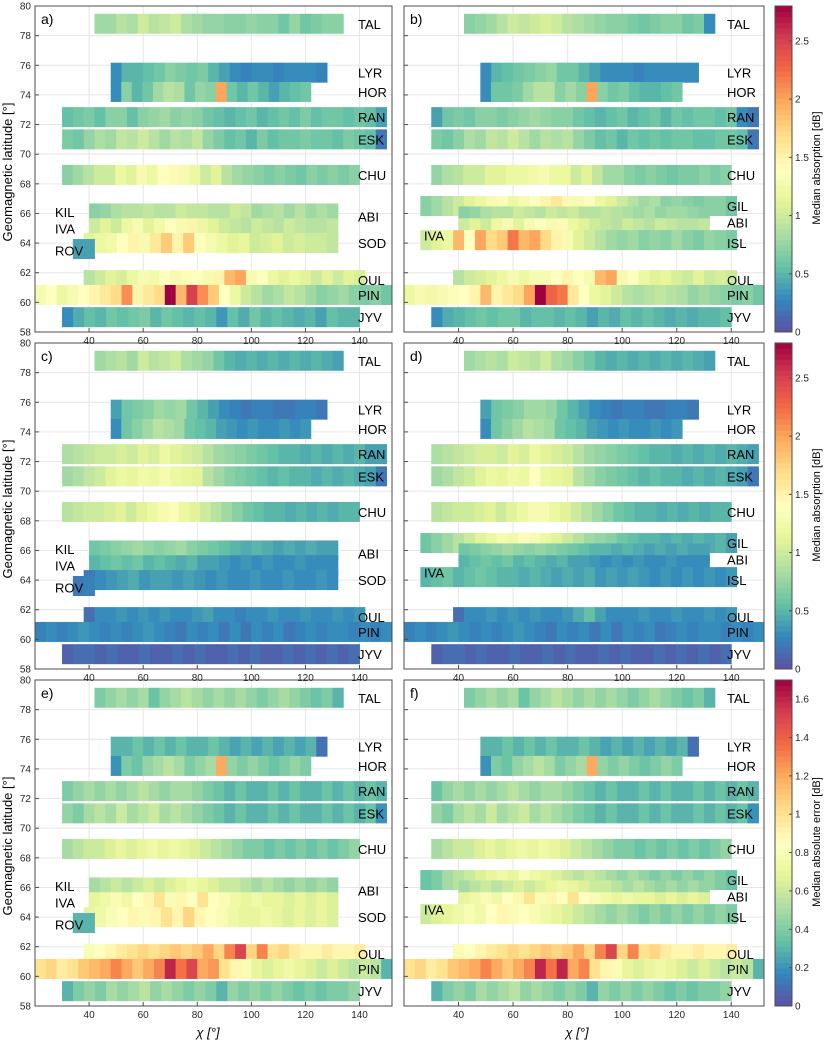 The width and height of the screenshot is (830, 1042). Describe the element at coordinates (305, 1015) in the screenshot. I see `x-tick-label: 120` at that location.